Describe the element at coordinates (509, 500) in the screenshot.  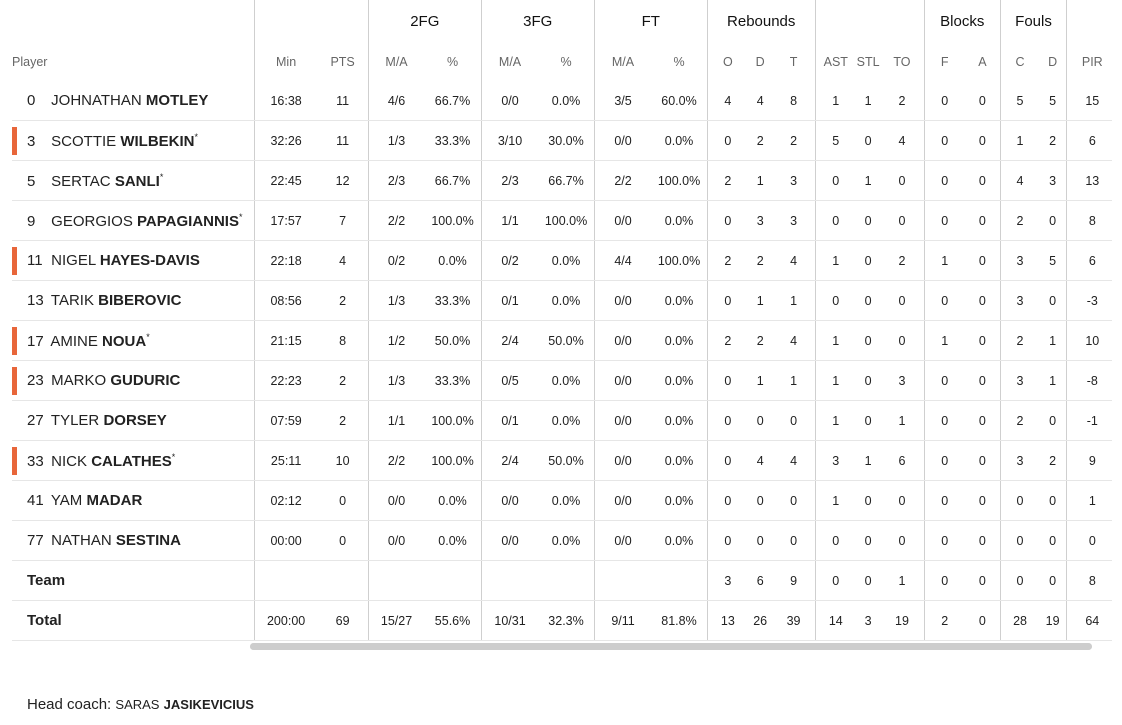
I see `stat-fg3-ma: 0/0` at that location.